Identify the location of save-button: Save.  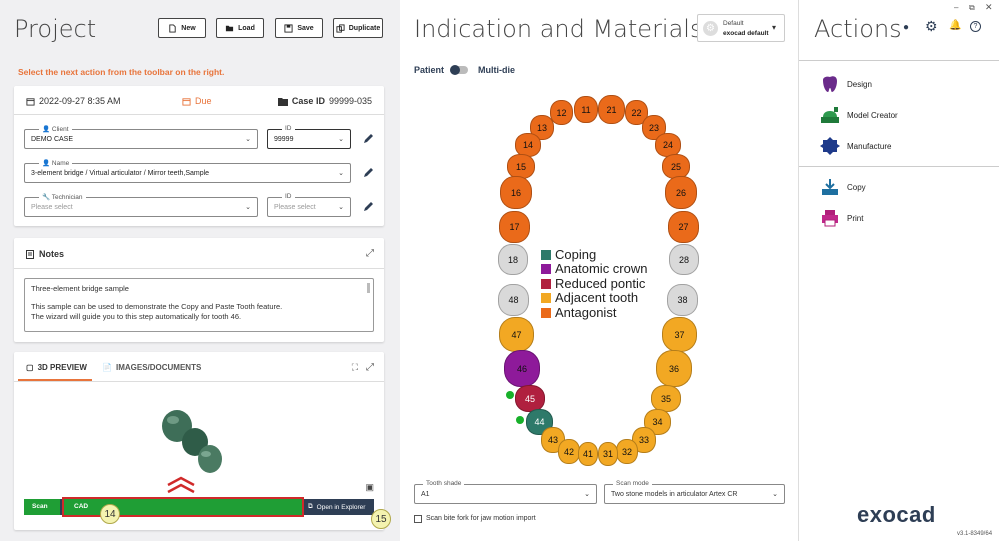
(299, 28).